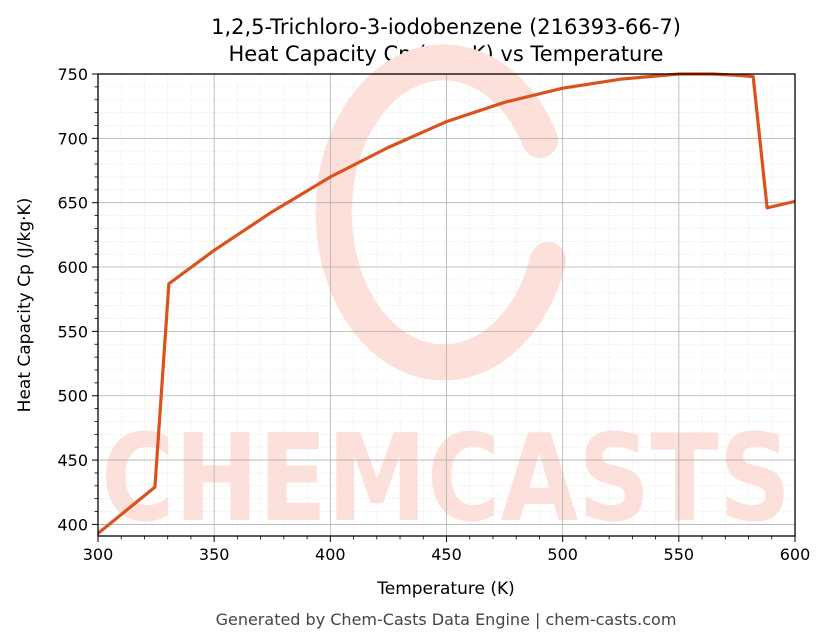  I want to click on y-tick-label: 600, so click(72, 267).